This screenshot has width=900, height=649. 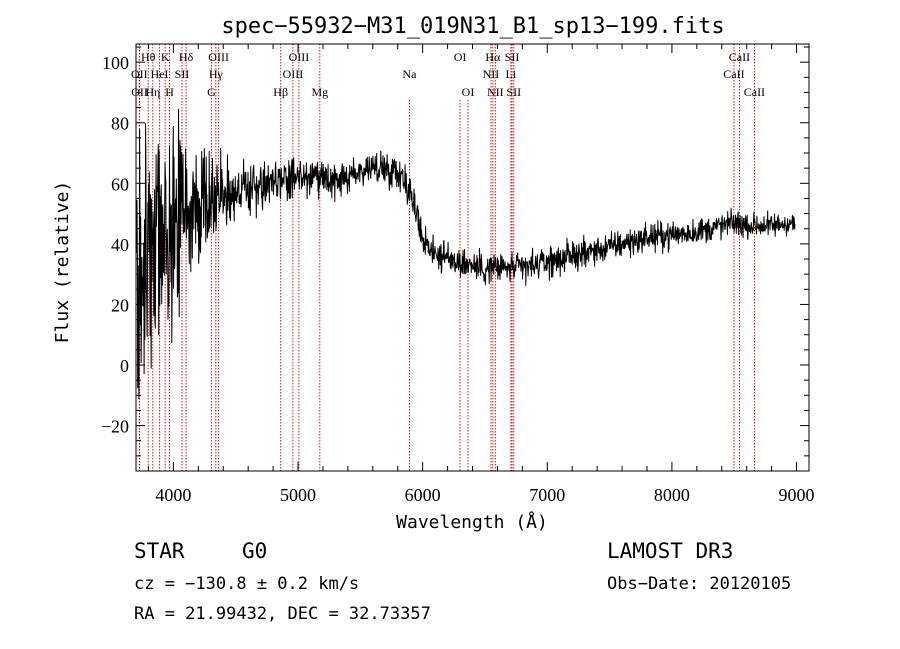 I want to click on line-label: Hα, so click(x=493, y=57).